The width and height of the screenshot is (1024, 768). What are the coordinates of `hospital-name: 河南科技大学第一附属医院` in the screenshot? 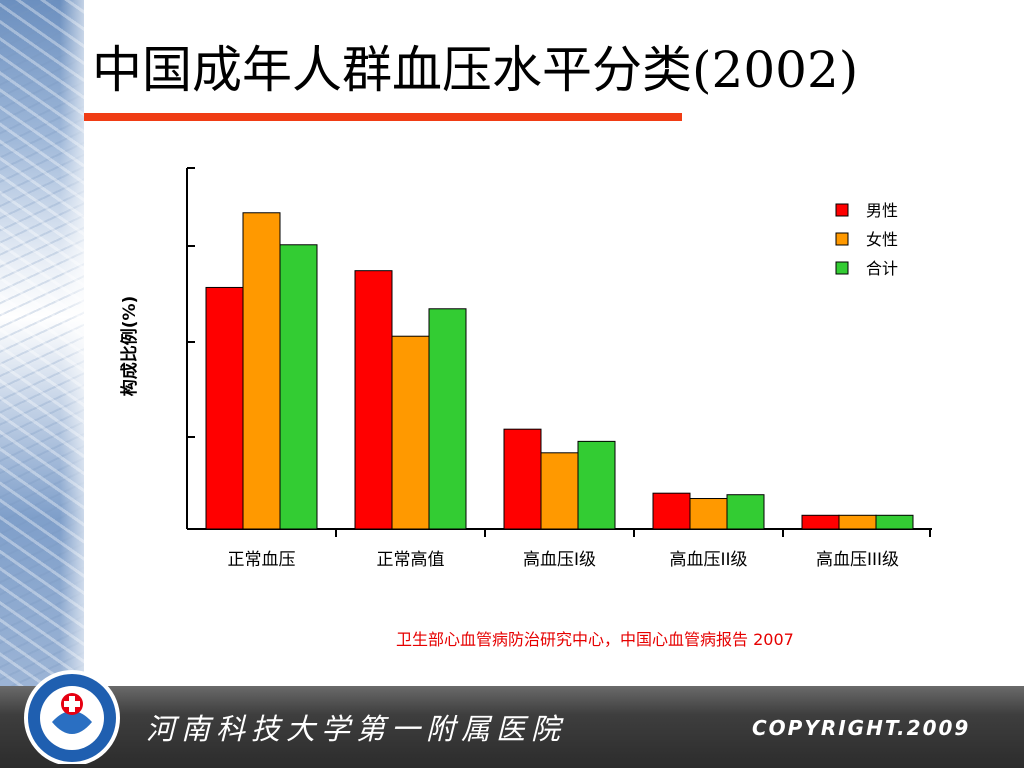 It's located at (356, 729).